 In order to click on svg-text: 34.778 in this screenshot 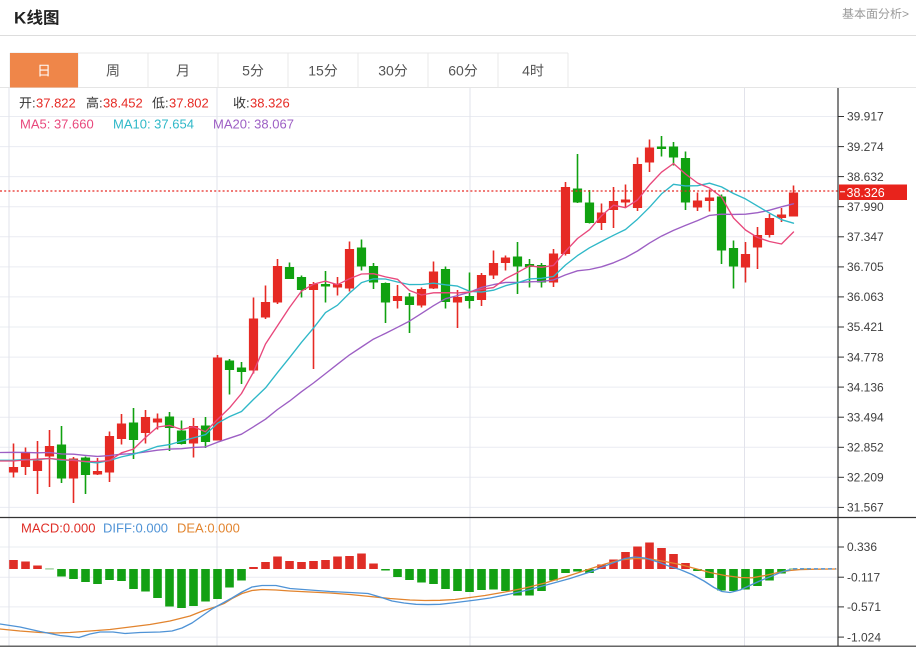, I will do `click(865, 357)`.